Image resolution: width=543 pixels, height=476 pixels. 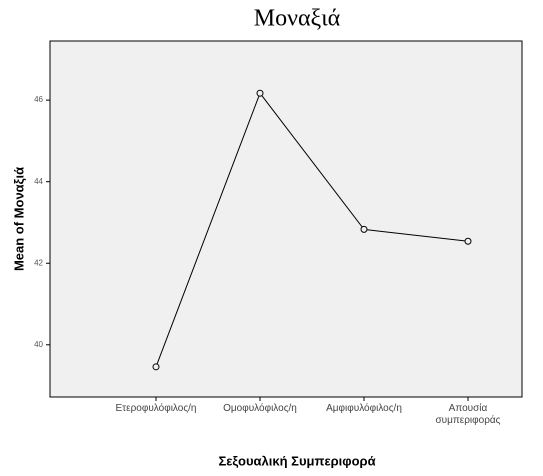 What do you see at coordinates (364, 408) in the screenshot?
I see `x-tick-label: Αμφιφυλόφιλος/η` at bounding box center [364, 408].